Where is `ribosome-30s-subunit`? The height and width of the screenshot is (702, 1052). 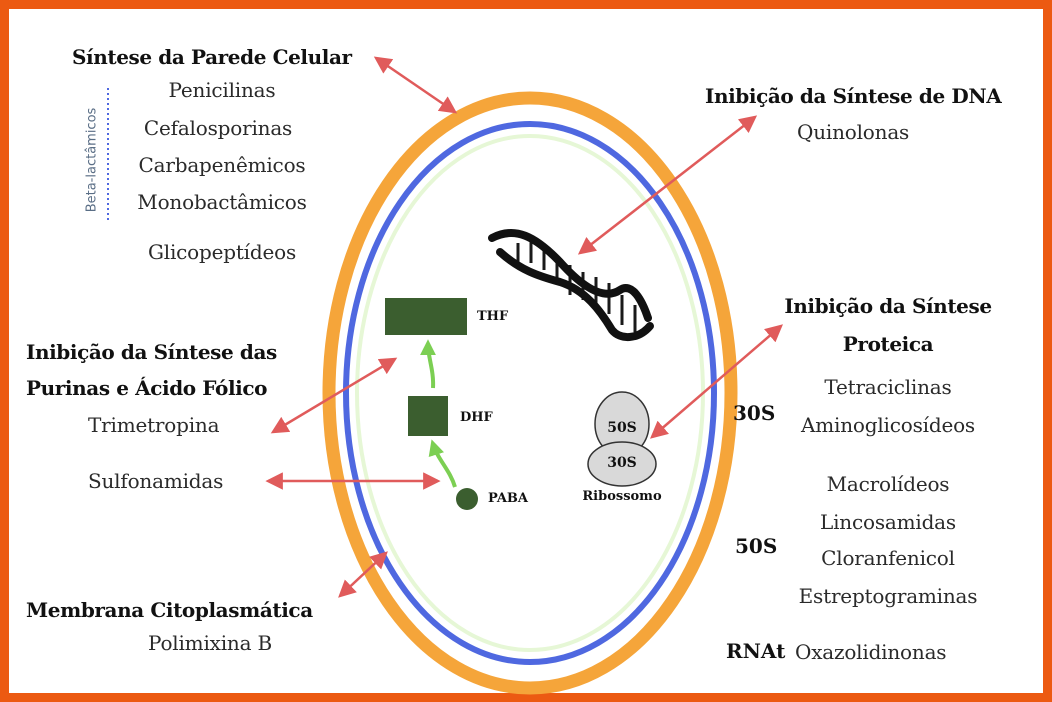
ribosome-30s-subunit is located at coordinates (622, 464).